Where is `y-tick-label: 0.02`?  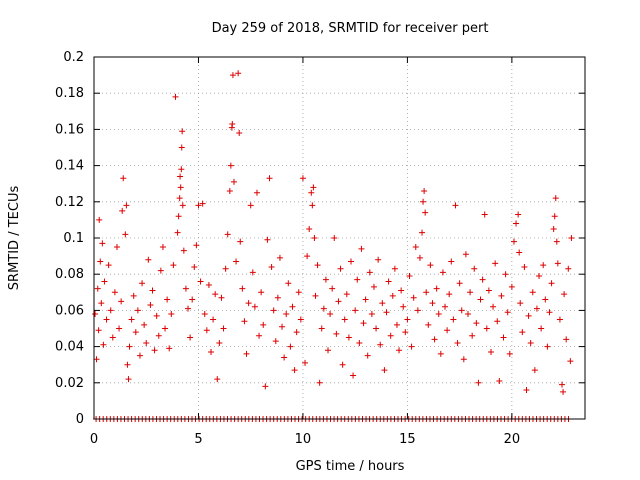 y-tick-label: 0.02 is located at coordinates (69, 383).